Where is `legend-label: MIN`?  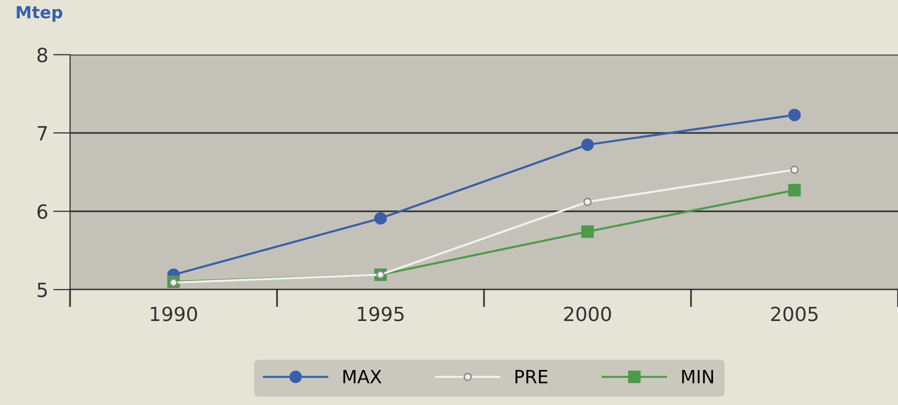 legend-label: MIN is located at coordinates (698, 377).